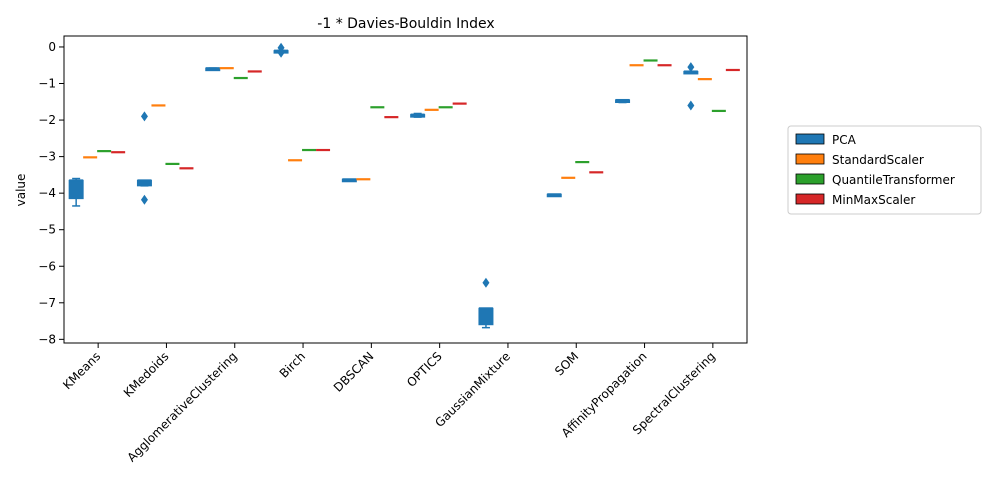 This screenshot has height=500, width=1000. Describe the element at coordinates (76, 189) in the screenshot. I see `box-PCA-KMeans` at that location.